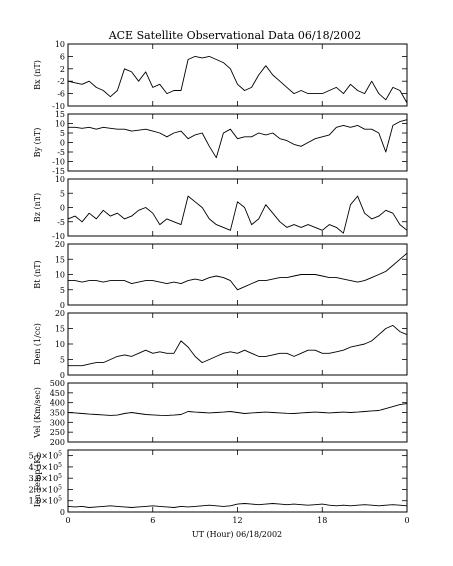 This screenshot has height=566, width=453. What do you see at coordinates (62, 143) in the screenshot?
I see `y-tick-label-by: 0` at bounding box center [62, 143].